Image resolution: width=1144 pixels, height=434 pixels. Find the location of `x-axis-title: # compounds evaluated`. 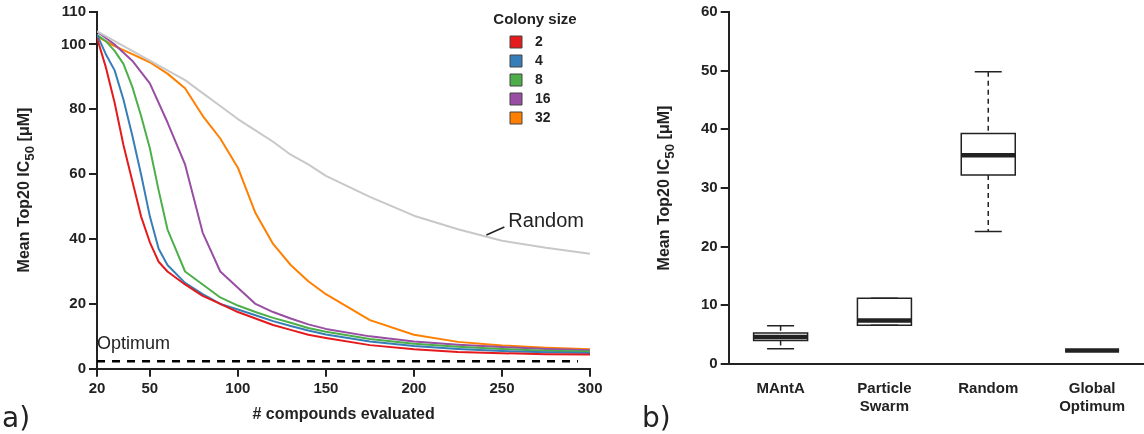

x-axis-title: # compounds evaluated is located at coordinates (343, 413).